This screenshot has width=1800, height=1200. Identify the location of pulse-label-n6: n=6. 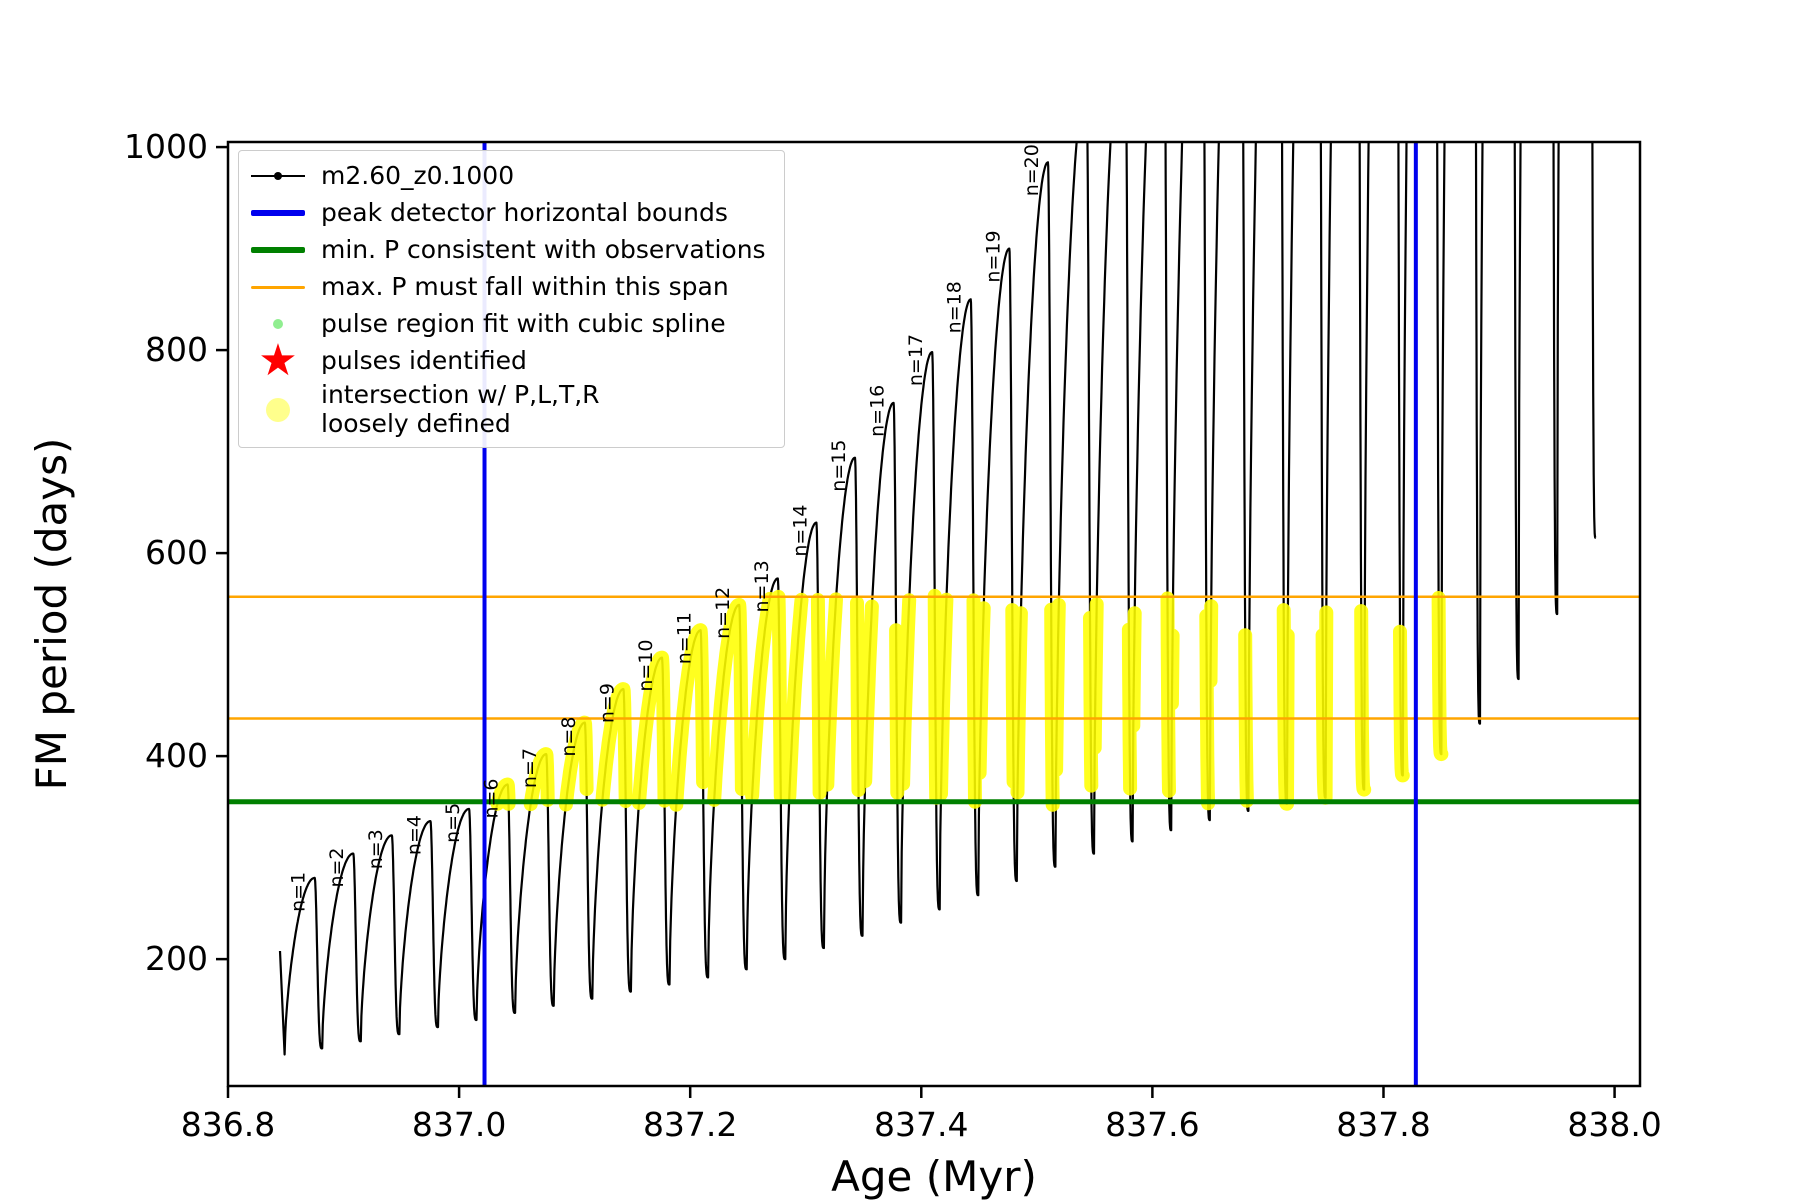
(492, 798).